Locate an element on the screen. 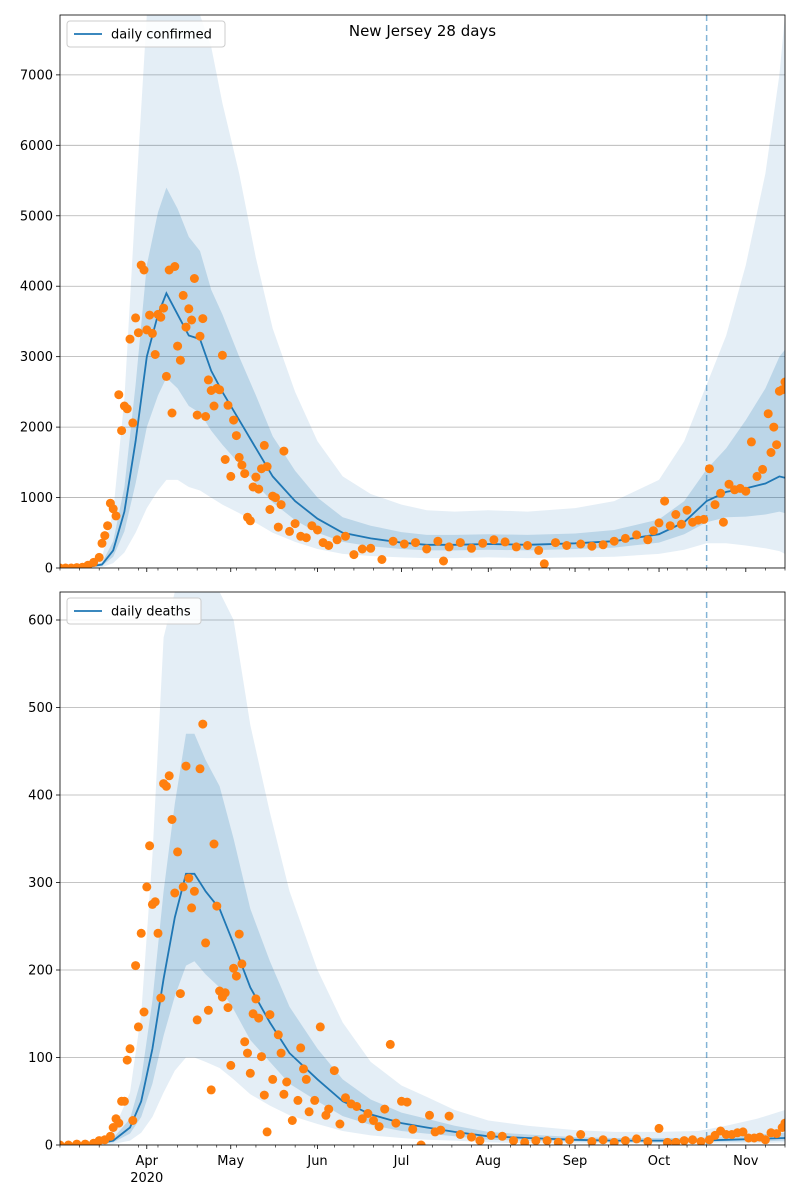  legend-label: daily confirmed is located at coordinates (161, 35).